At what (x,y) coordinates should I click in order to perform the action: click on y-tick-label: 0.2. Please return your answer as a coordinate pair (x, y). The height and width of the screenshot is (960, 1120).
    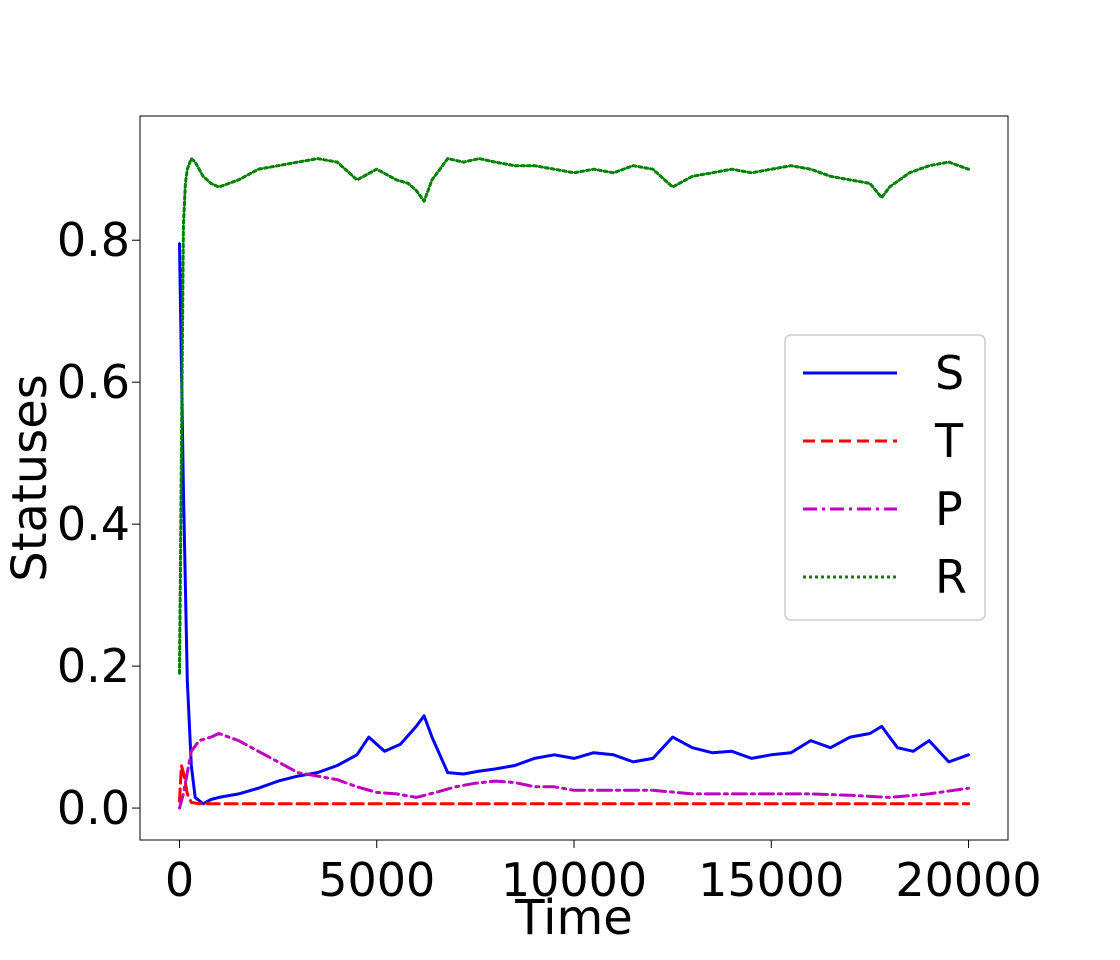
    Looking at the image, I should click on (93, 666).